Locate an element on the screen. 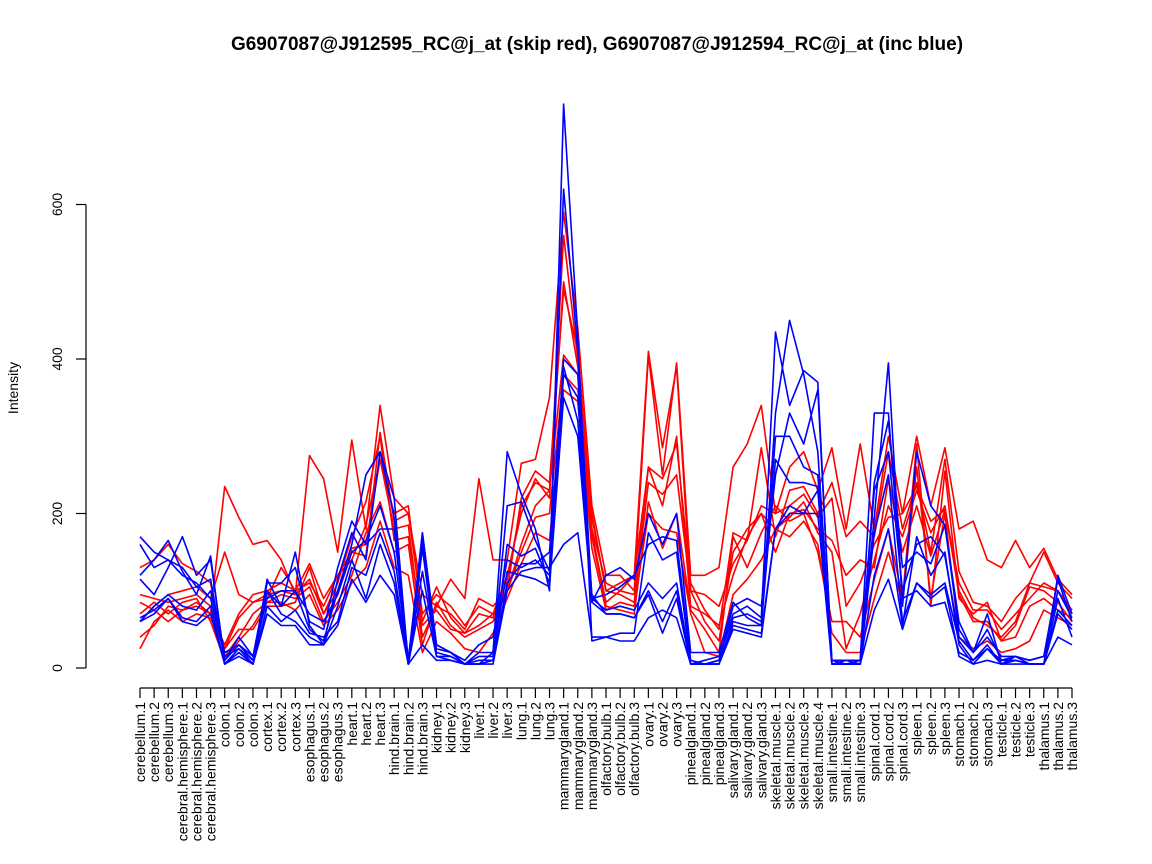  x-tick-label: cortex.1 is located at coordinates (267, 727).